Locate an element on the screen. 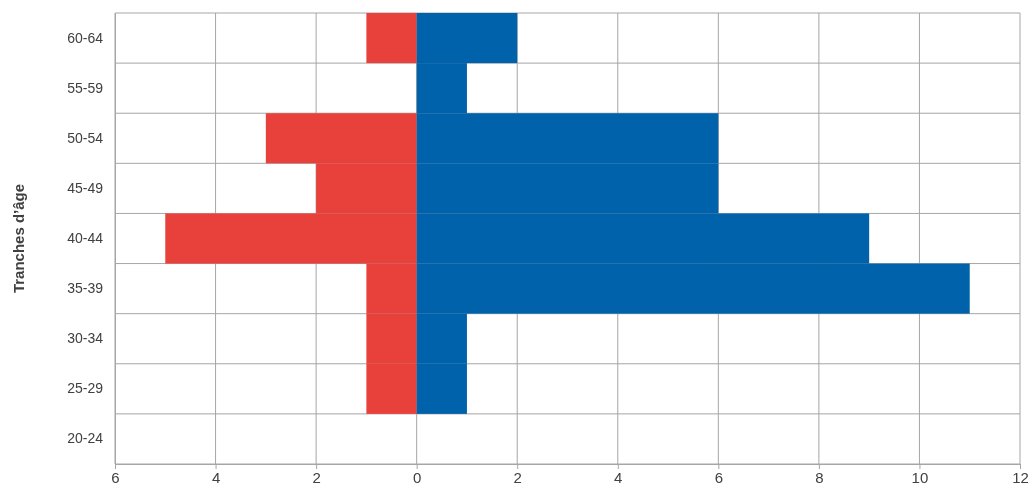 The image size is (1035, 493). y-tick-label: 35-39 is located at coordinates (85, 288).